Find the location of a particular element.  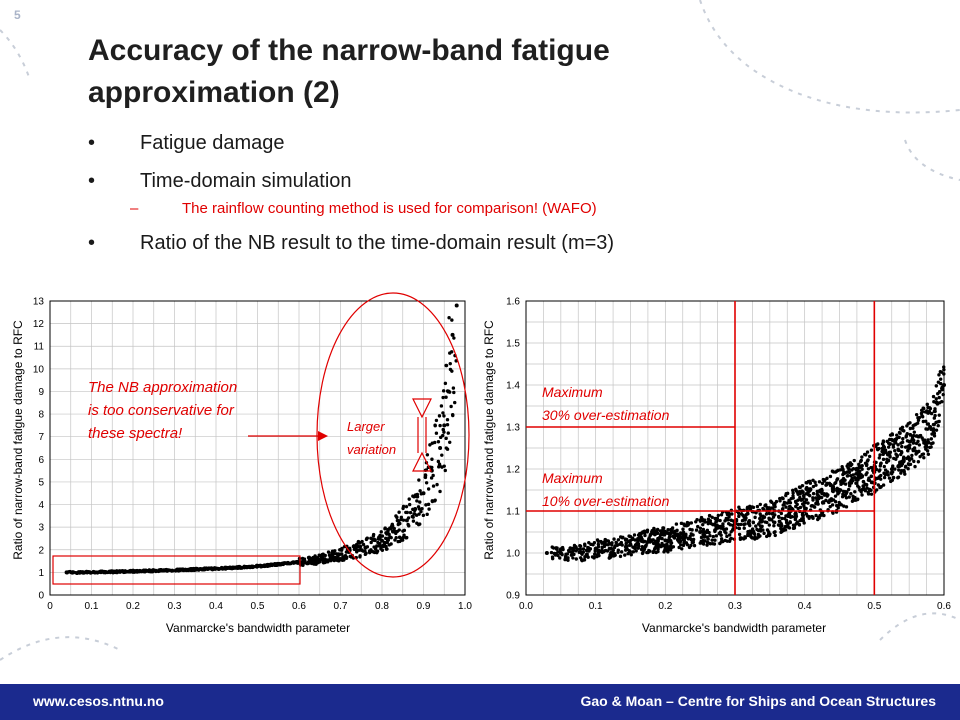

max30-line-2: 30% over-estimation is located at coordinates (606, 415).